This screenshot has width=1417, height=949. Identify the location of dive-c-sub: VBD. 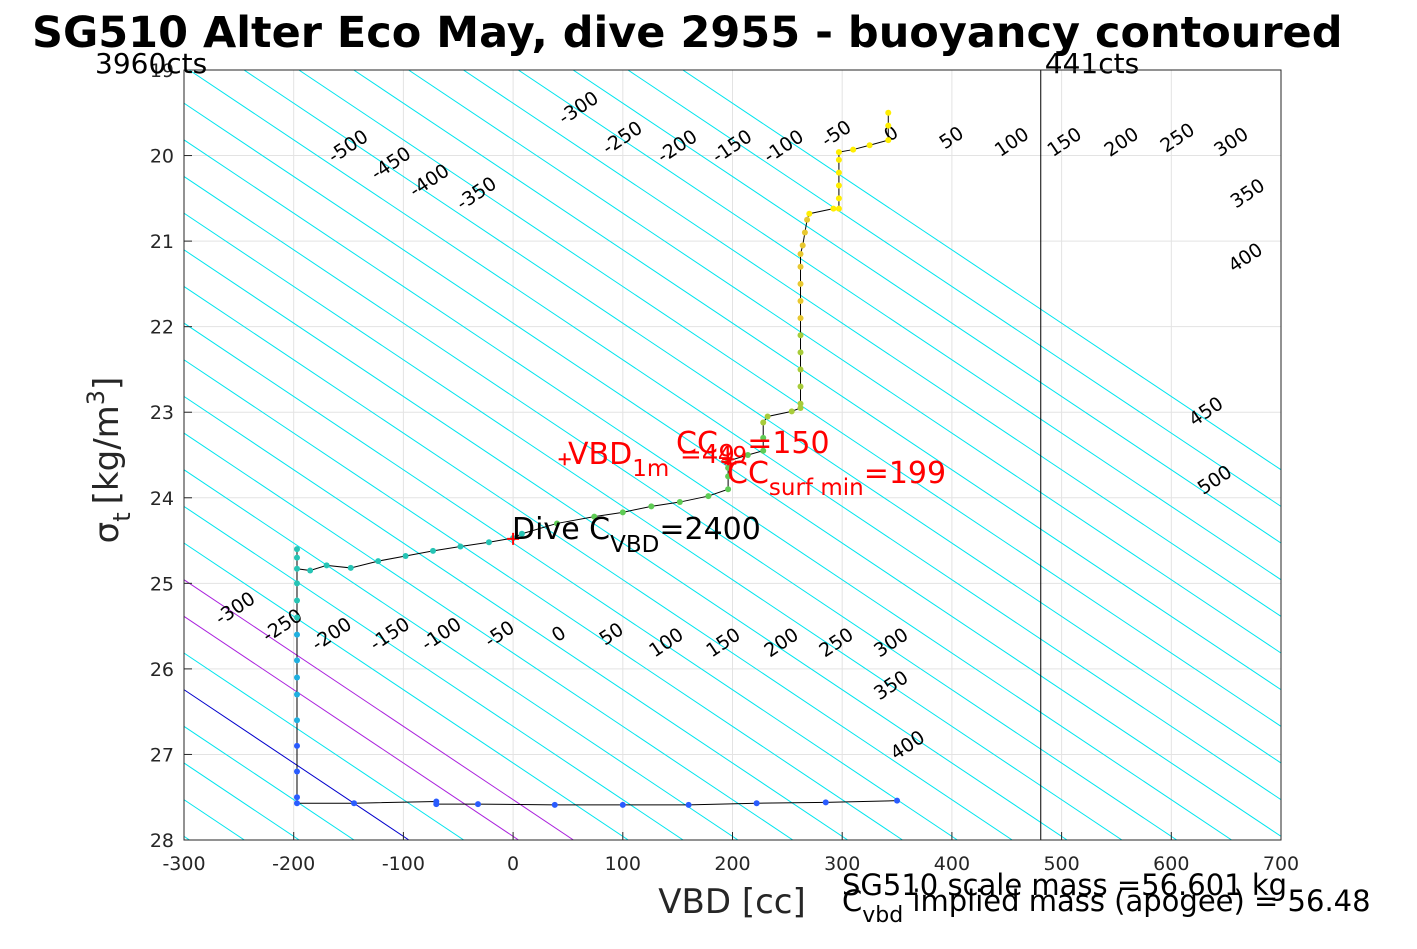
(634, 545).